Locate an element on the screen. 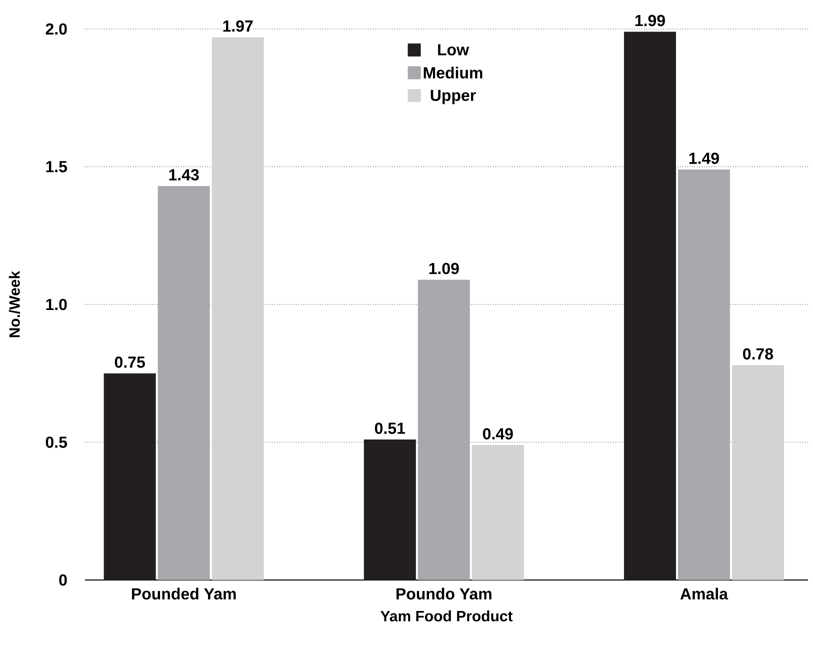 This screenshot has height=648, width=813. y-tick-label: 1.0 is located at coordinates (56, 304).